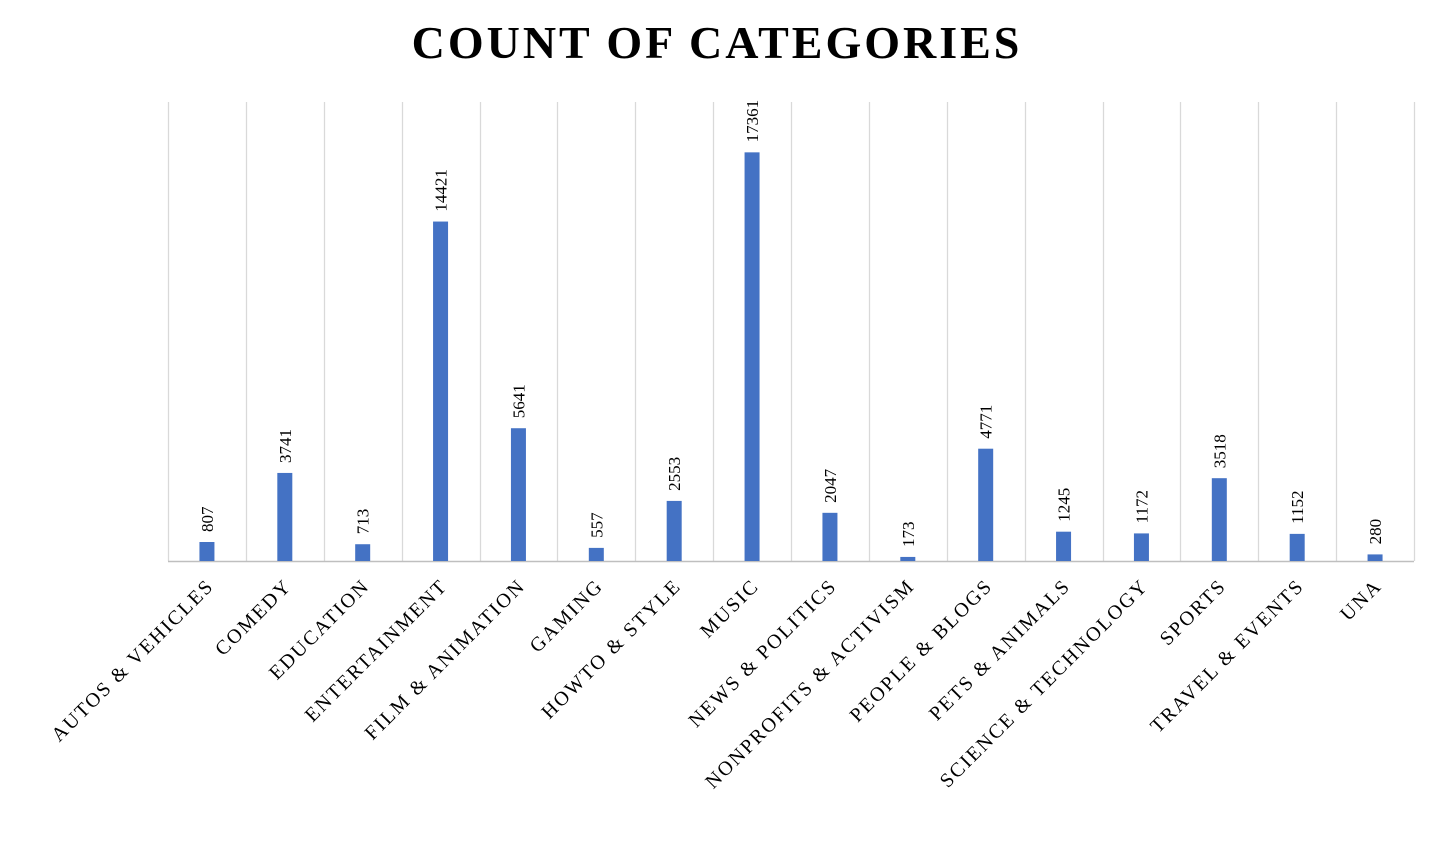  What do you see at coordinates (922, 651) in the screenshot?
I see `category-tick-label: PEOPLE & BLOGS` at bounding box center [922, 651].